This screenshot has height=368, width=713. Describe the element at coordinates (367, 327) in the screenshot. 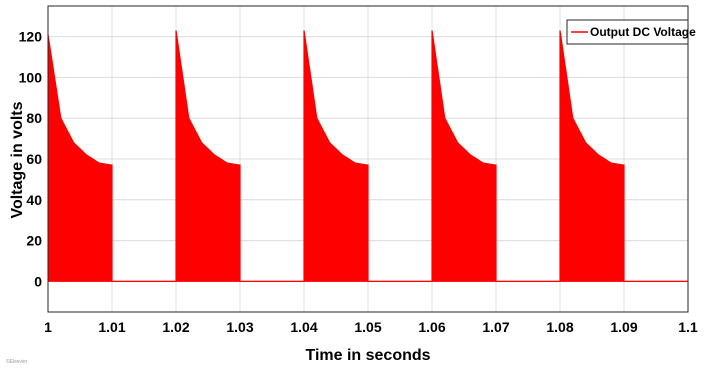

I see `x-tick-label: 1.05` at that location.